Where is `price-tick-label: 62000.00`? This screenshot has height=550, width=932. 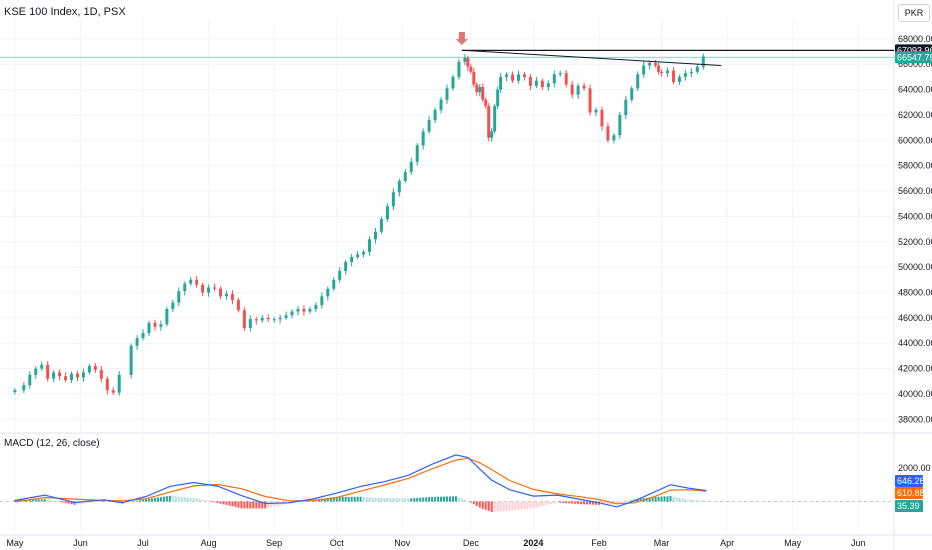
price-tick-label: 62000.00 is located at coordinates (915, 115).